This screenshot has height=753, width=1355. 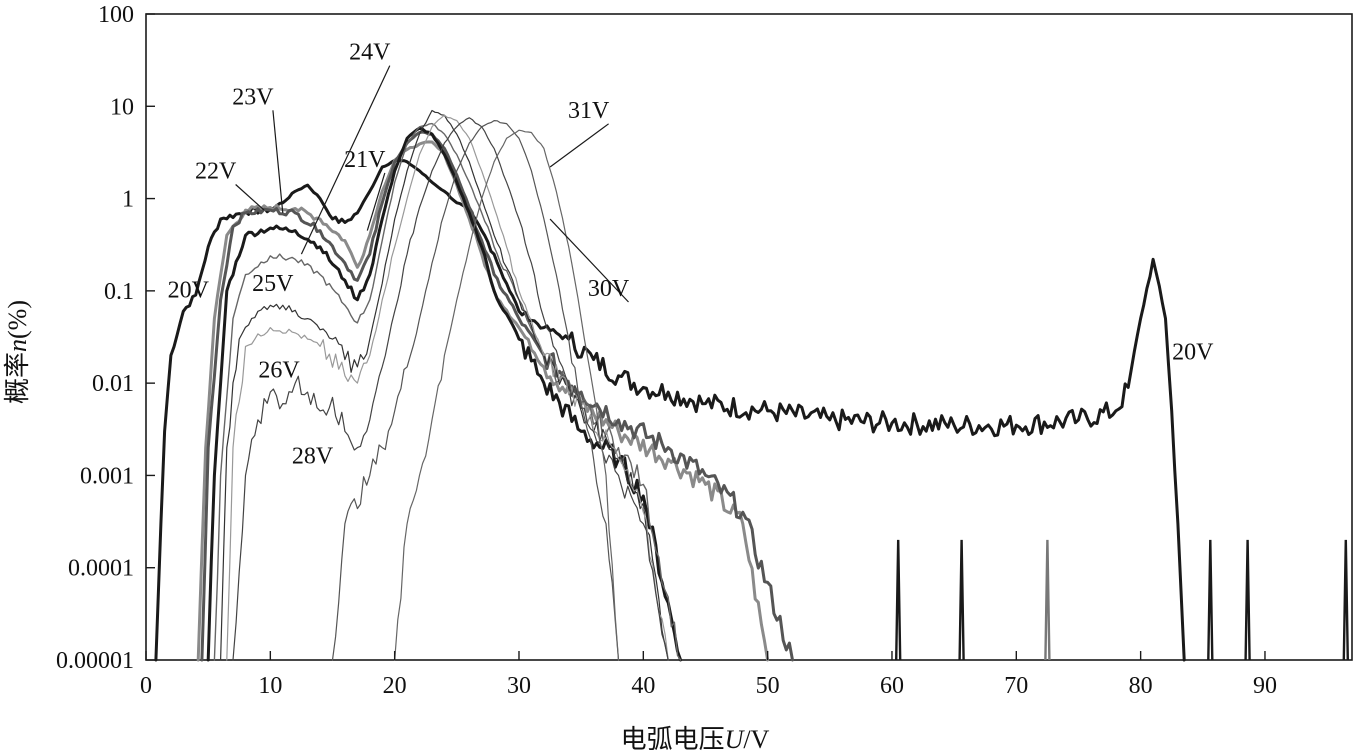 What do you see at coordinates (365, 160) in the screenshot?
I see `curve-label-1: 21V` at bounding box center [365, 160].